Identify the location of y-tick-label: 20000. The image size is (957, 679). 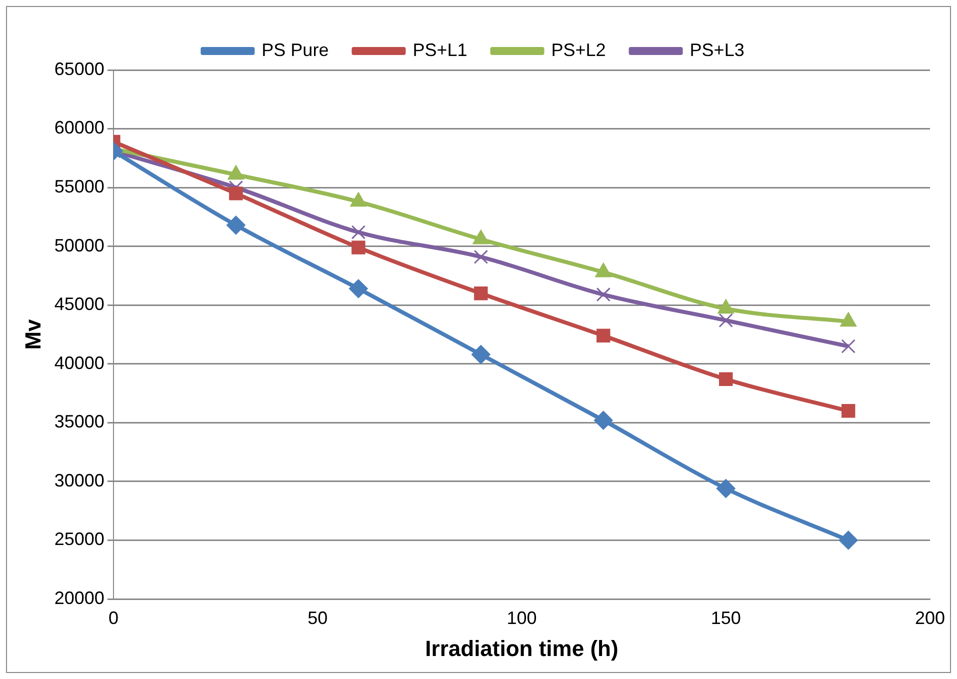
(79, 598).